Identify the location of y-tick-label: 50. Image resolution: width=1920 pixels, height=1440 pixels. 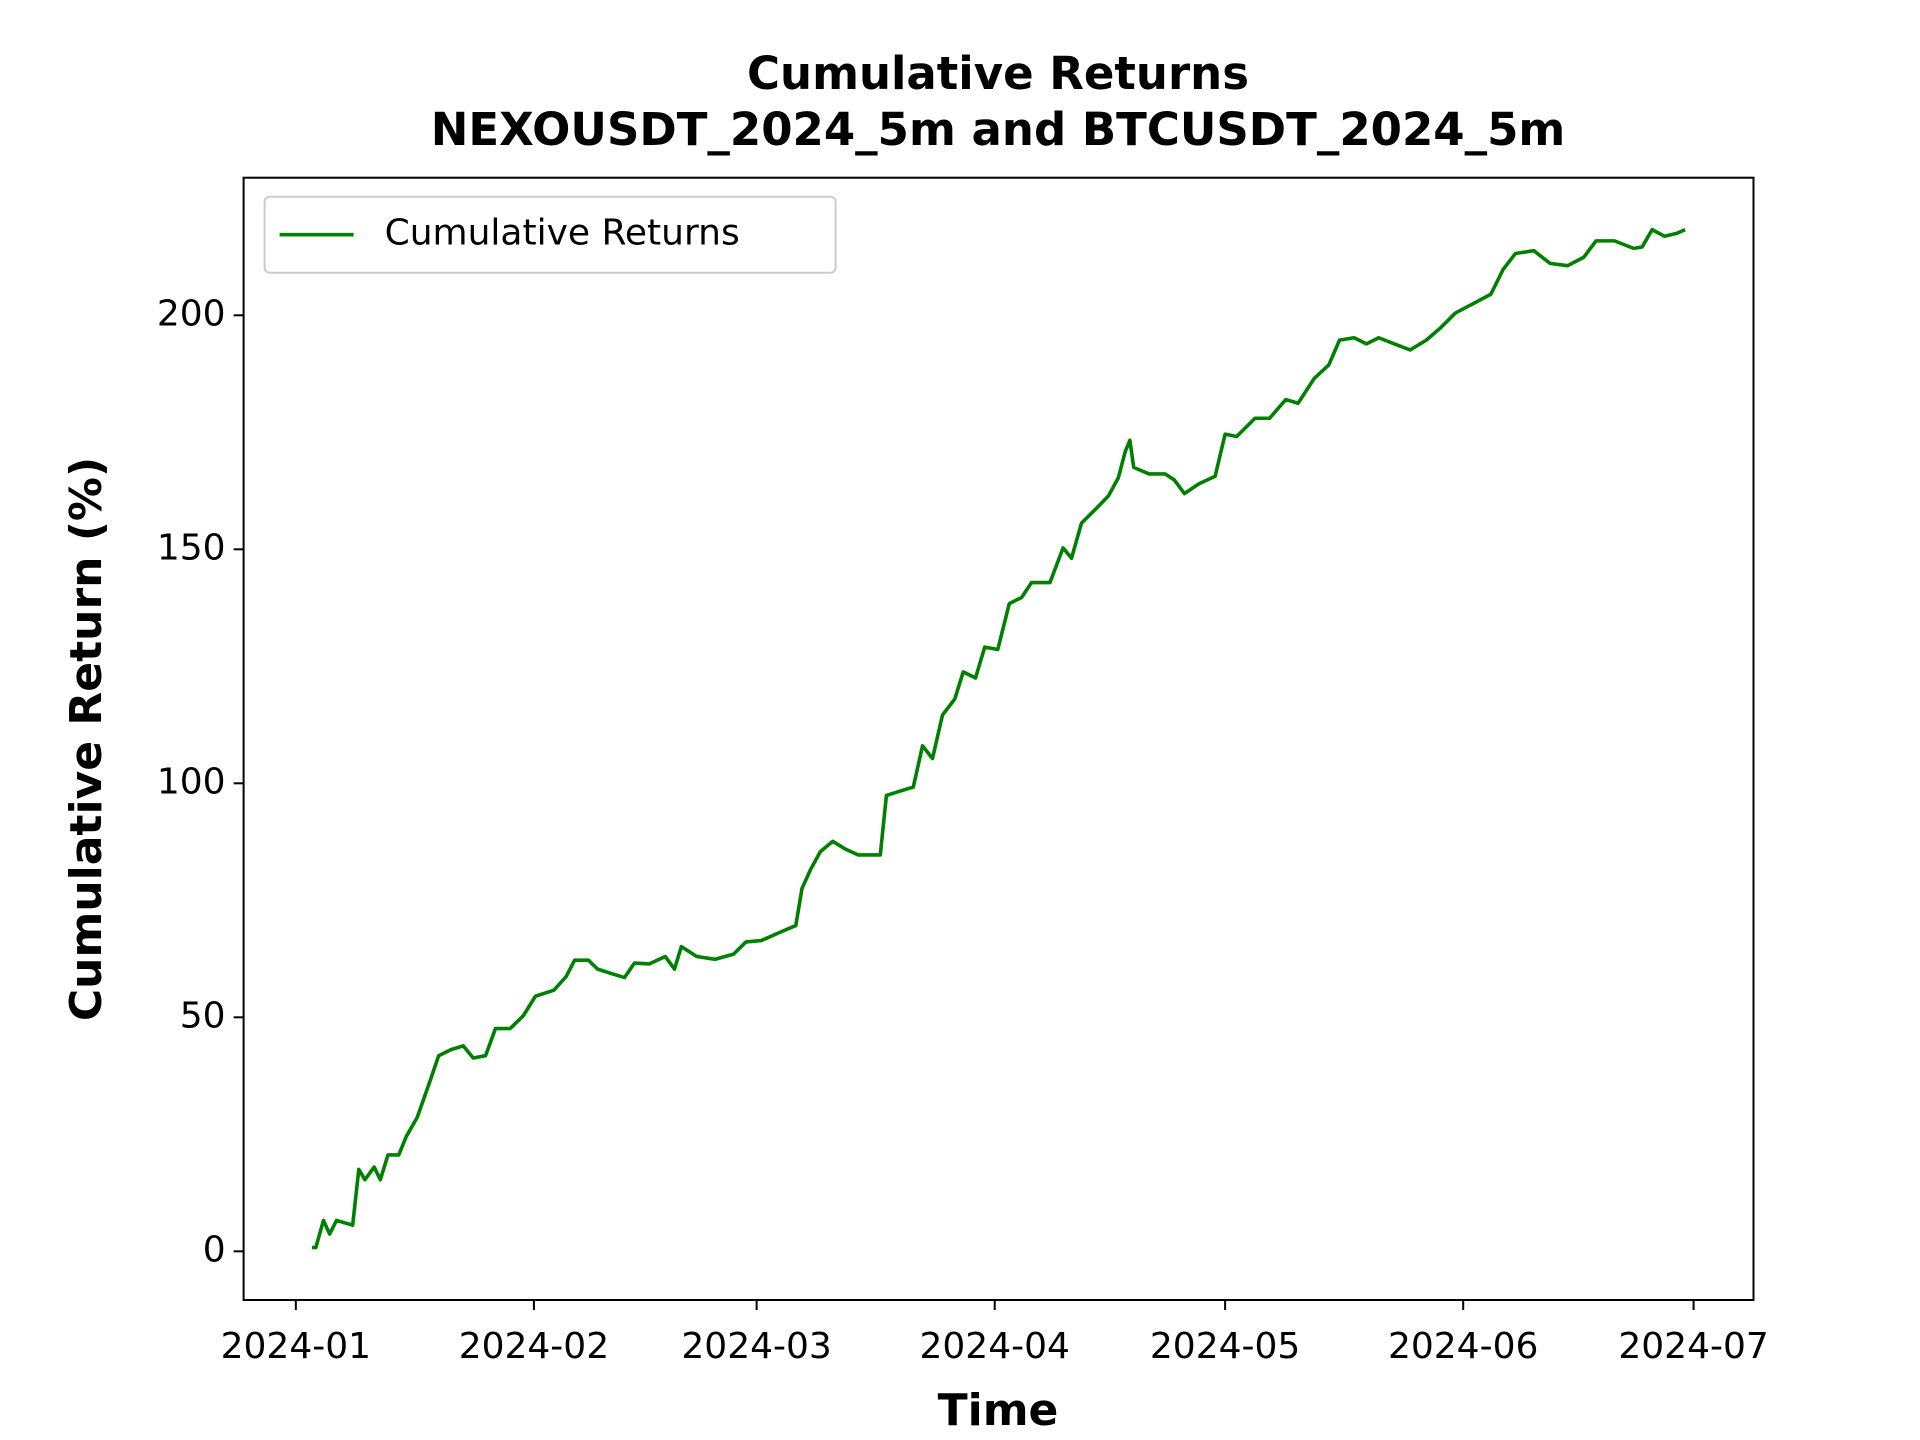
(203, 1015).